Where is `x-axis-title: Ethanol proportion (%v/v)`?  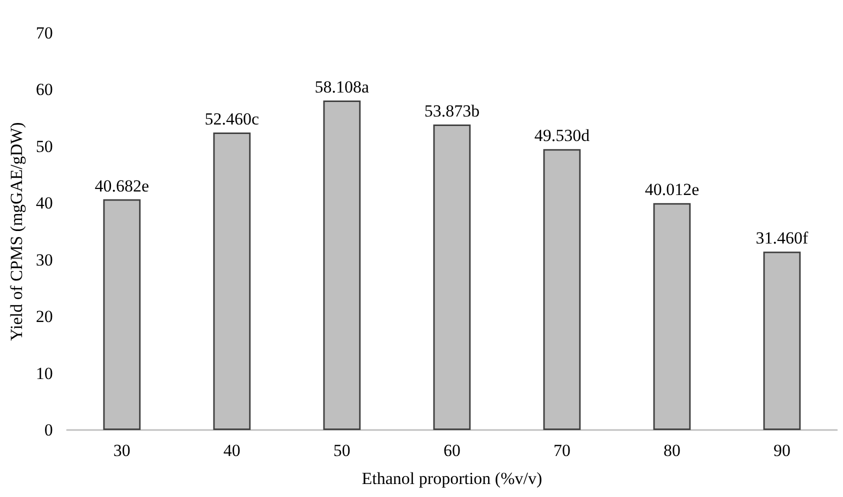
x-axis-title: Ethanol proportion (%v/v) is located at coordinates (452, 478).